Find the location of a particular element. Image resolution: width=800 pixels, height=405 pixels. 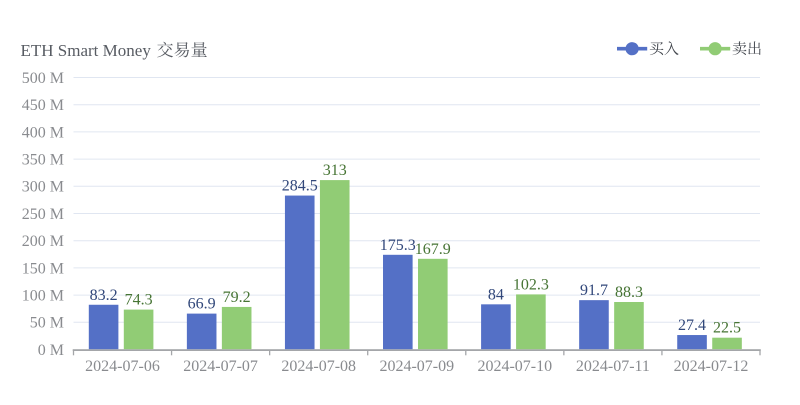

svg-text: 2024-07-11 is located at coordinates (613, 366).